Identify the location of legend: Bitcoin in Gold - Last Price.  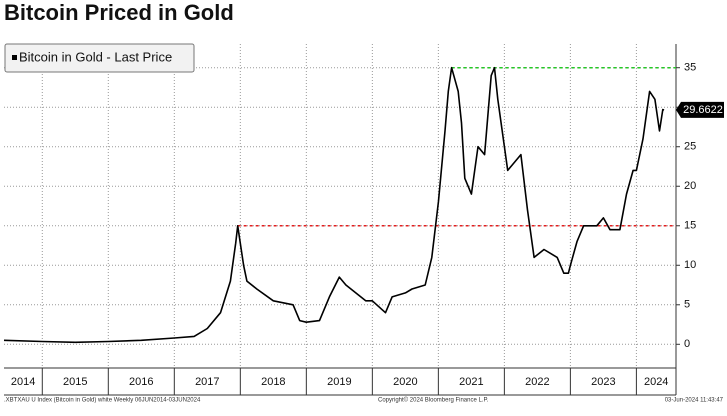
(99, 58).